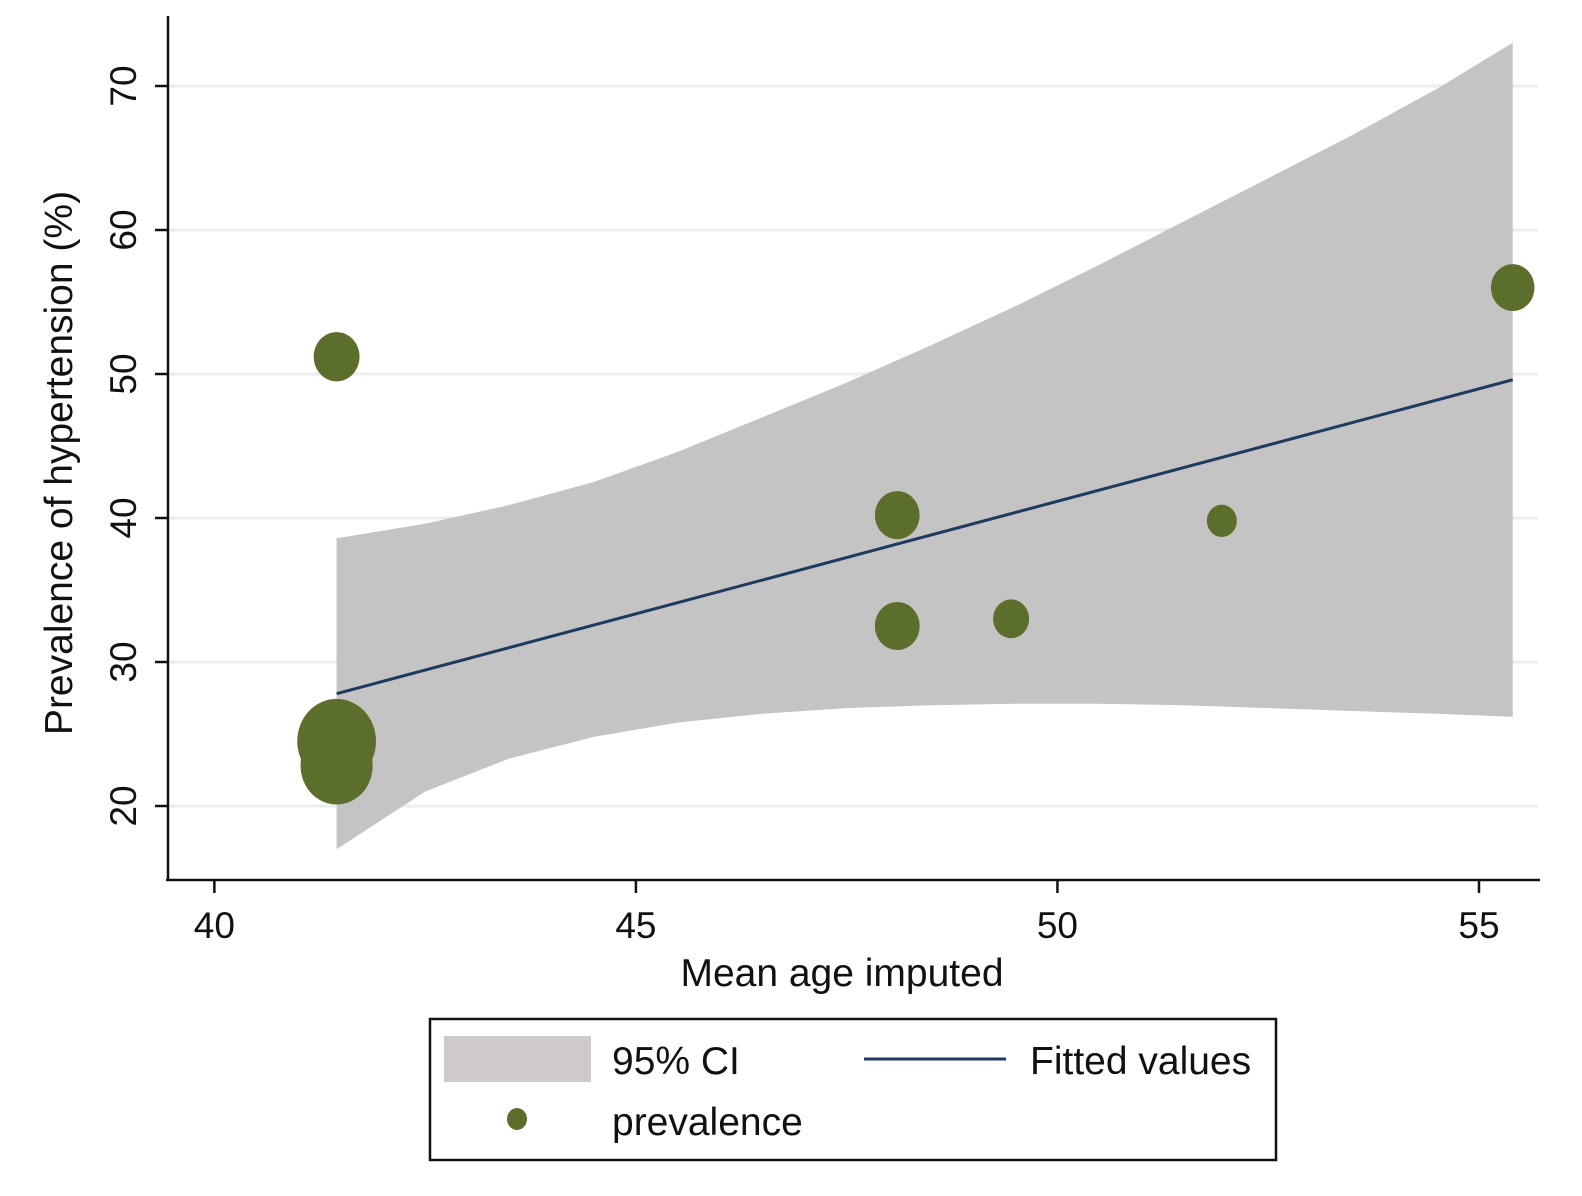 Image resolution: width=1582 pixels, height=1196 pixels. Describe the element at coordinates (123, 517) in the screenshot. I see `y-tick-label: 40` at that location.